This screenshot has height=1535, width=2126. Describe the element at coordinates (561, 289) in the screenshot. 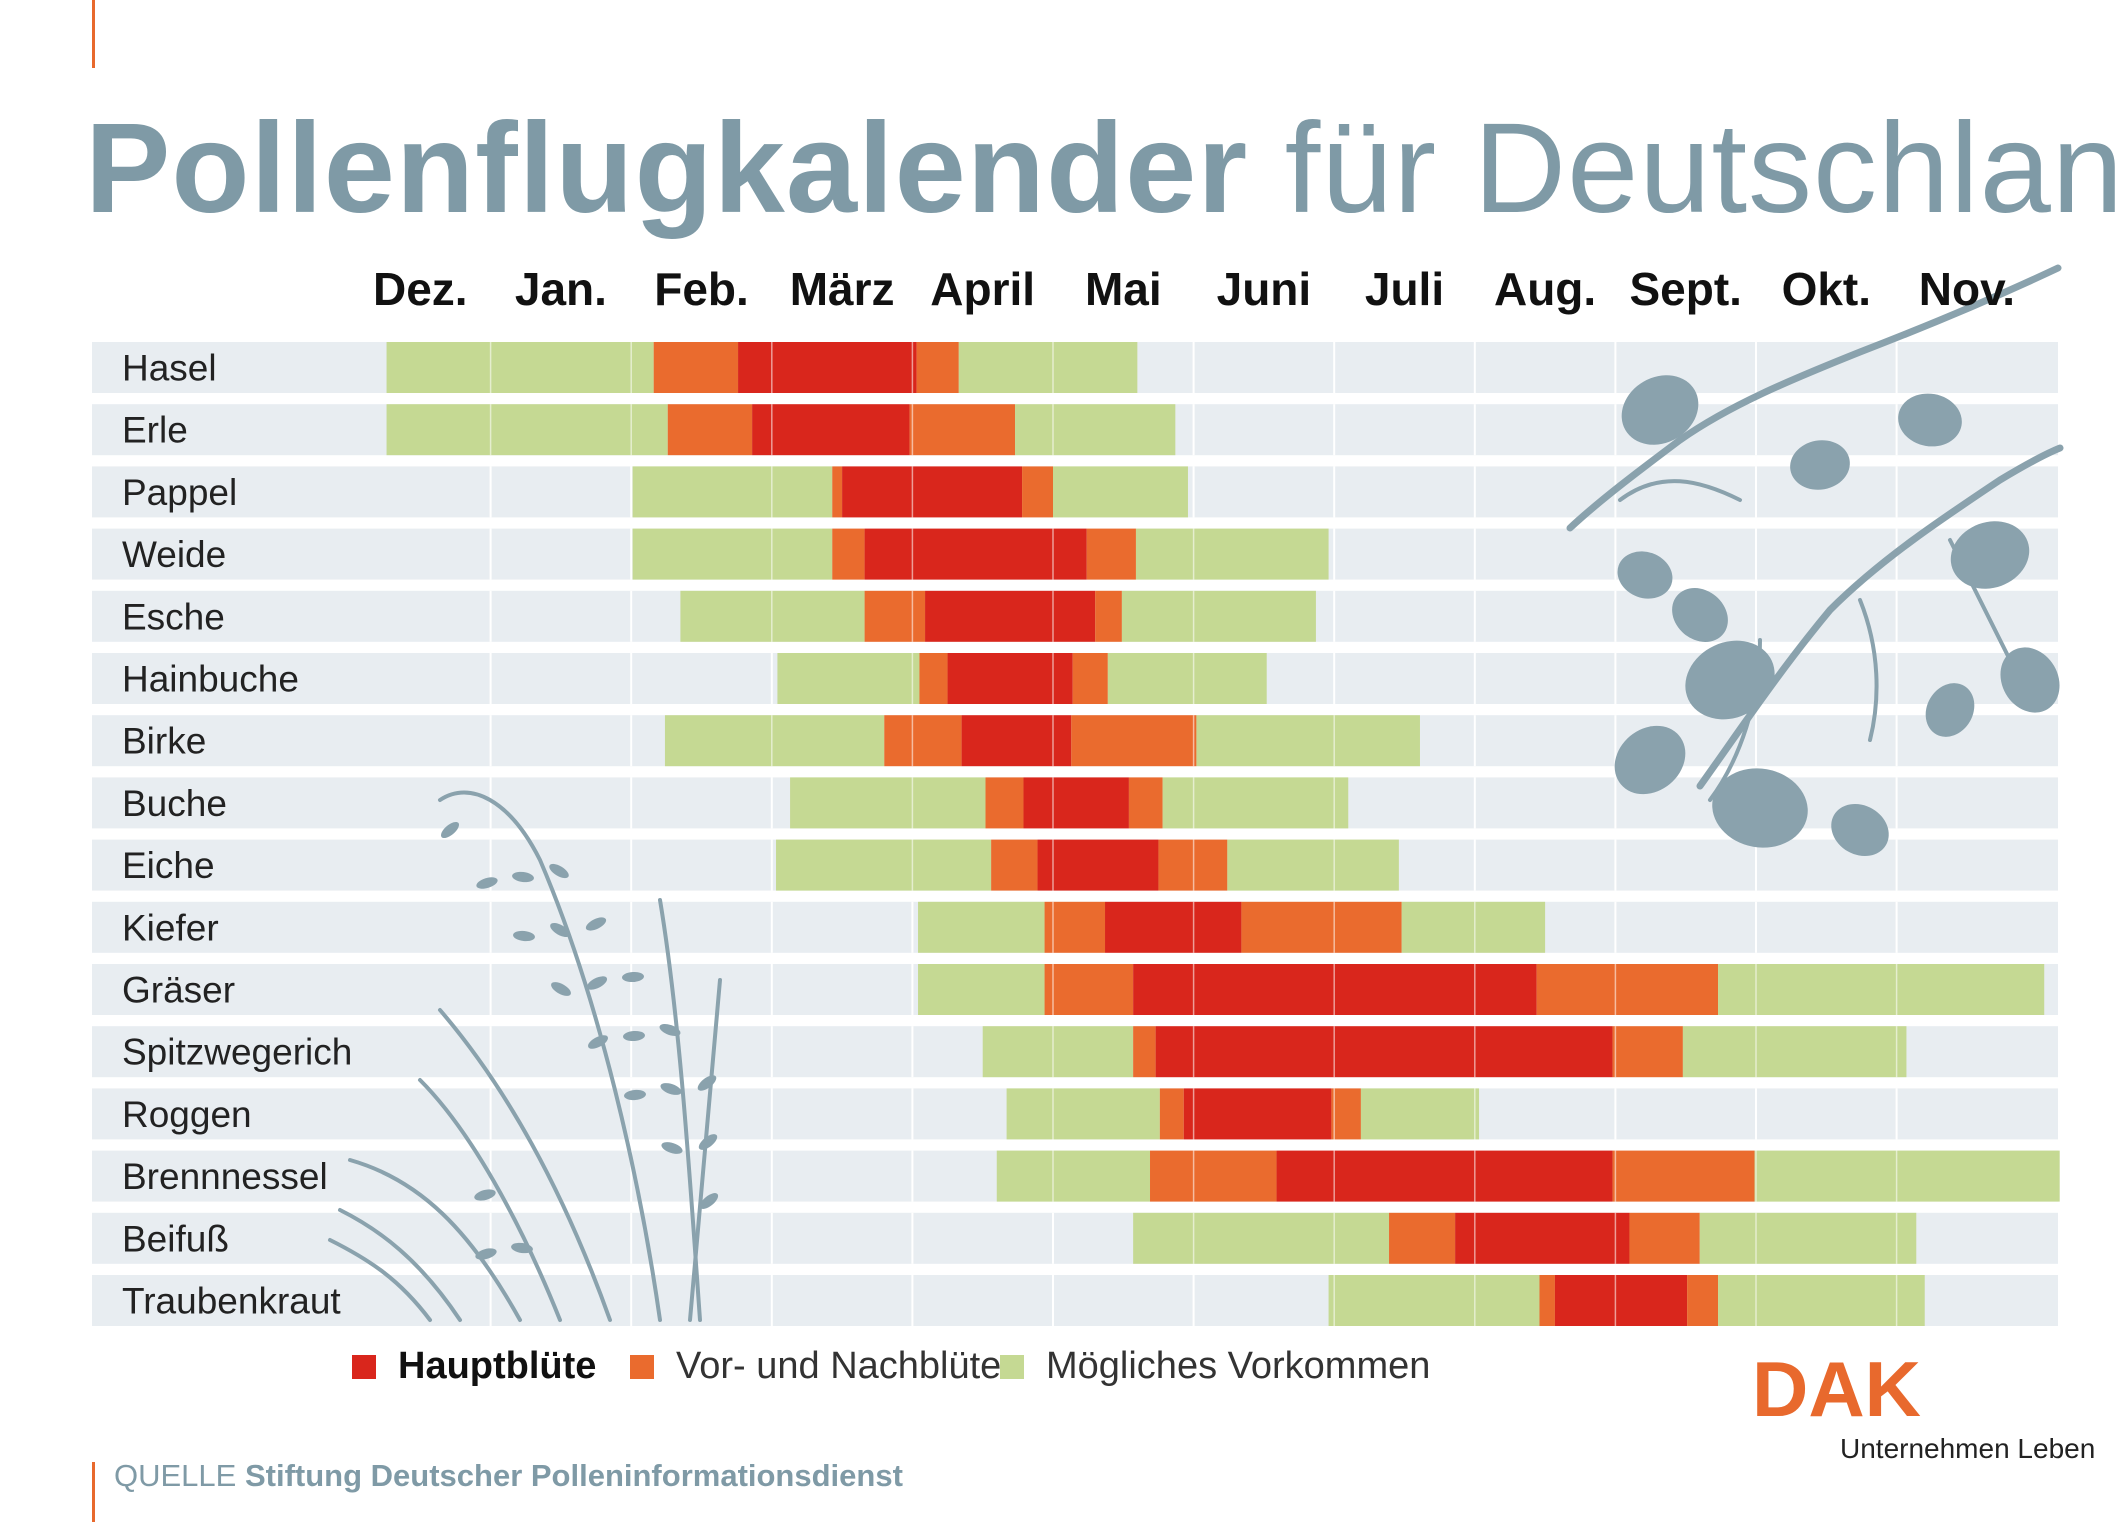

I see `month-label: Jan.` at that location.